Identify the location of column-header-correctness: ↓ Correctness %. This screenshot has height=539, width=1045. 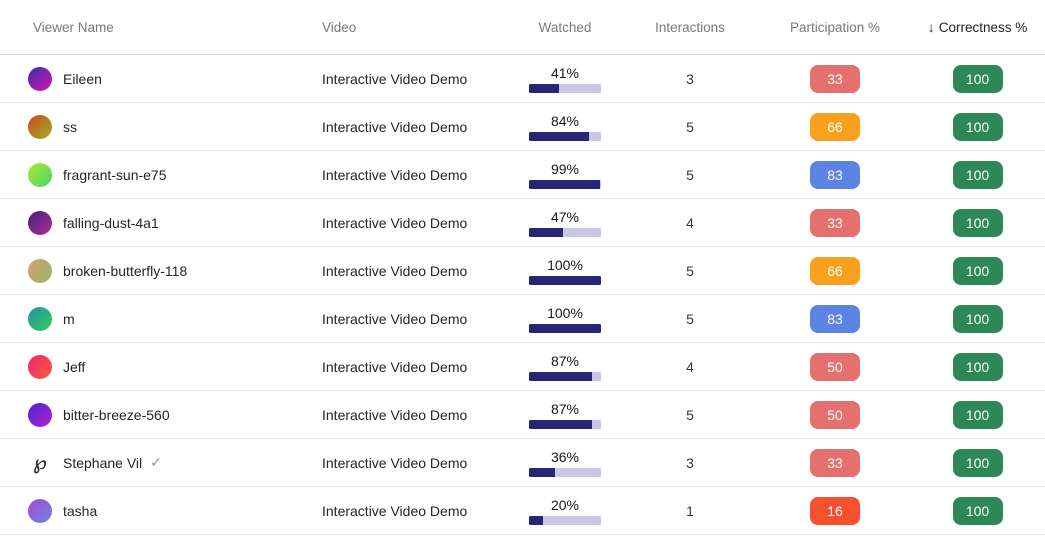
(977, 27).